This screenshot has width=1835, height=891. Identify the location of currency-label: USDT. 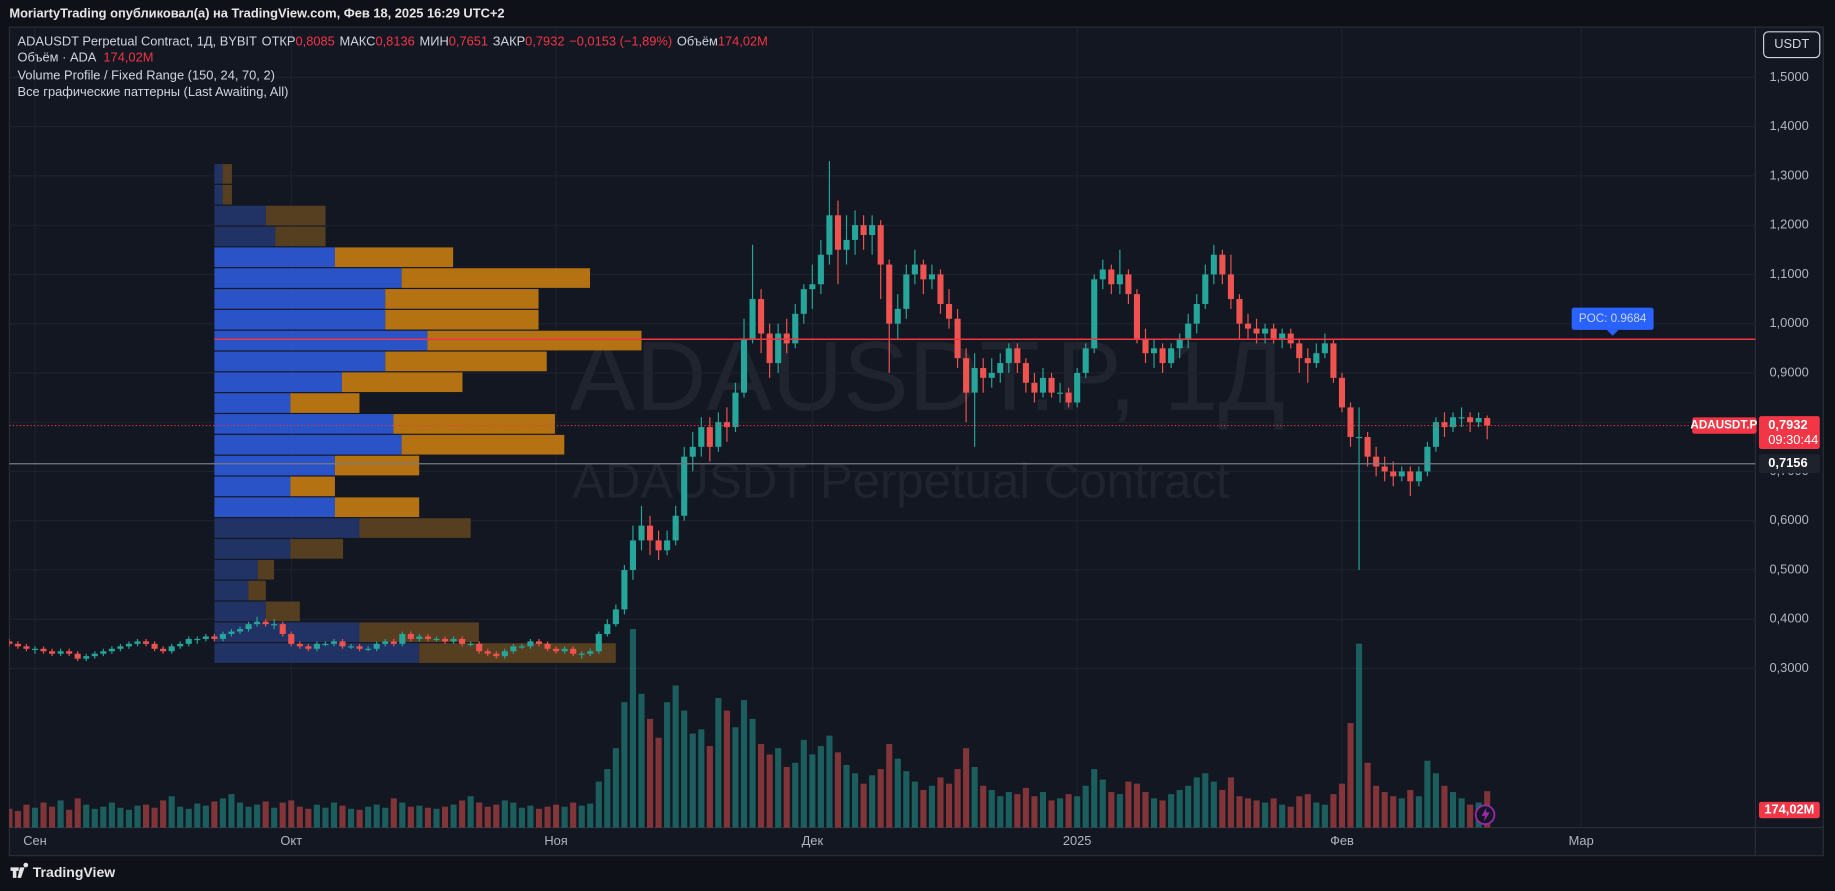
(1791, 43).